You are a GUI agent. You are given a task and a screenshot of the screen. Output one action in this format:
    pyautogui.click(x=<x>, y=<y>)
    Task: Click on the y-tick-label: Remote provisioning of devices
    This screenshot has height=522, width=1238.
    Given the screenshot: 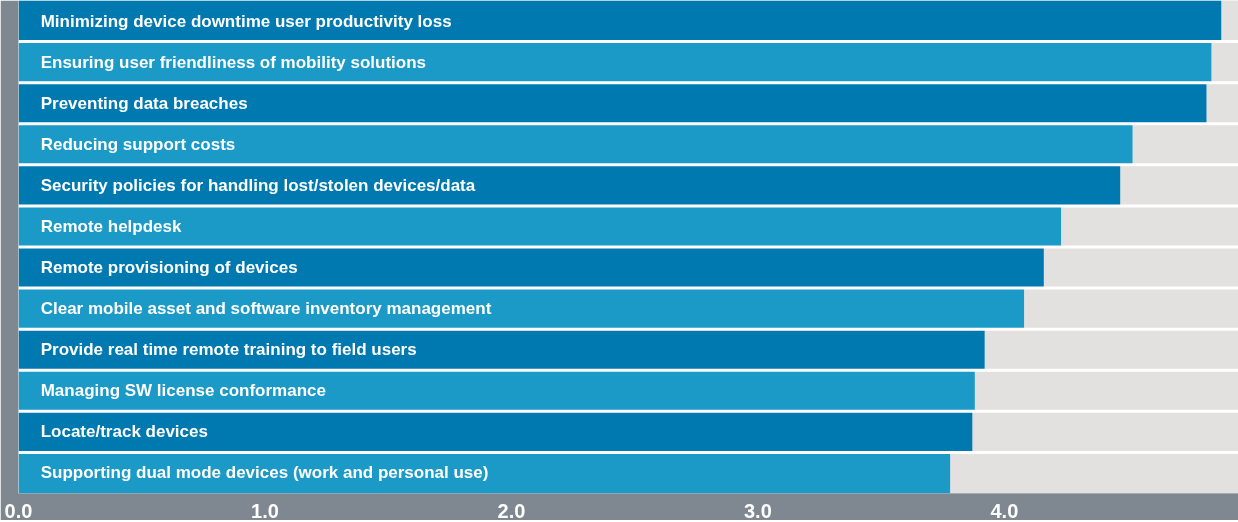 What is the action you would take?
    pyautogui.click(x=169, y=268)
    